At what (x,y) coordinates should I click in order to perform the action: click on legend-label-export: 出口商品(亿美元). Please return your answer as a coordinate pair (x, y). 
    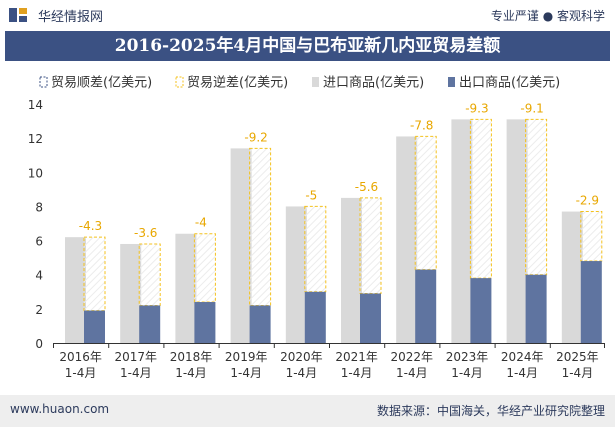
    Looking at the image, I should click on (509, 83).